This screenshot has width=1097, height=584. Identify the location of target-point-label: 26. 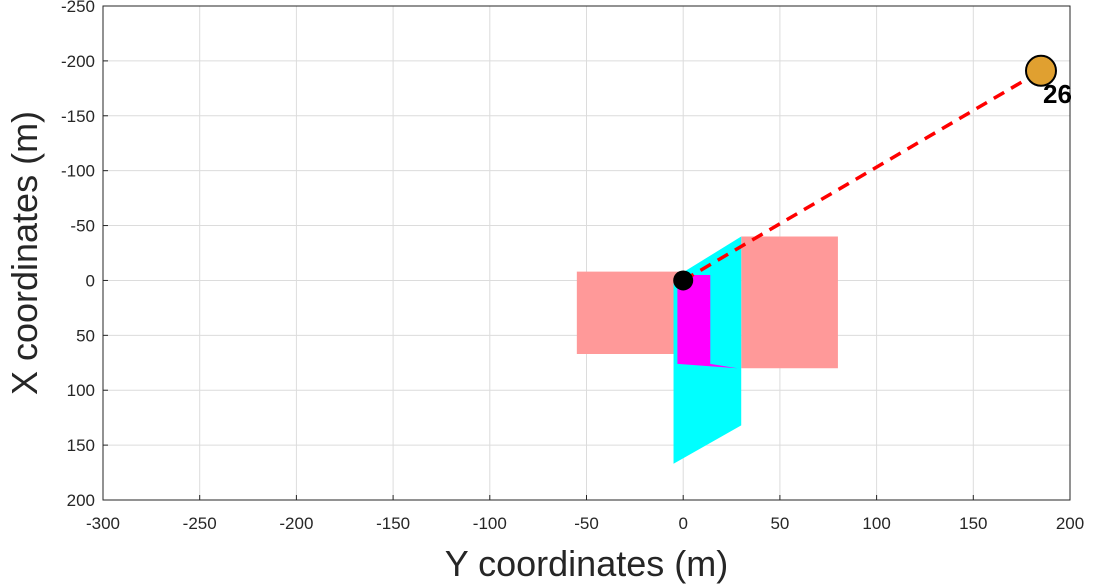
(1057, 94).